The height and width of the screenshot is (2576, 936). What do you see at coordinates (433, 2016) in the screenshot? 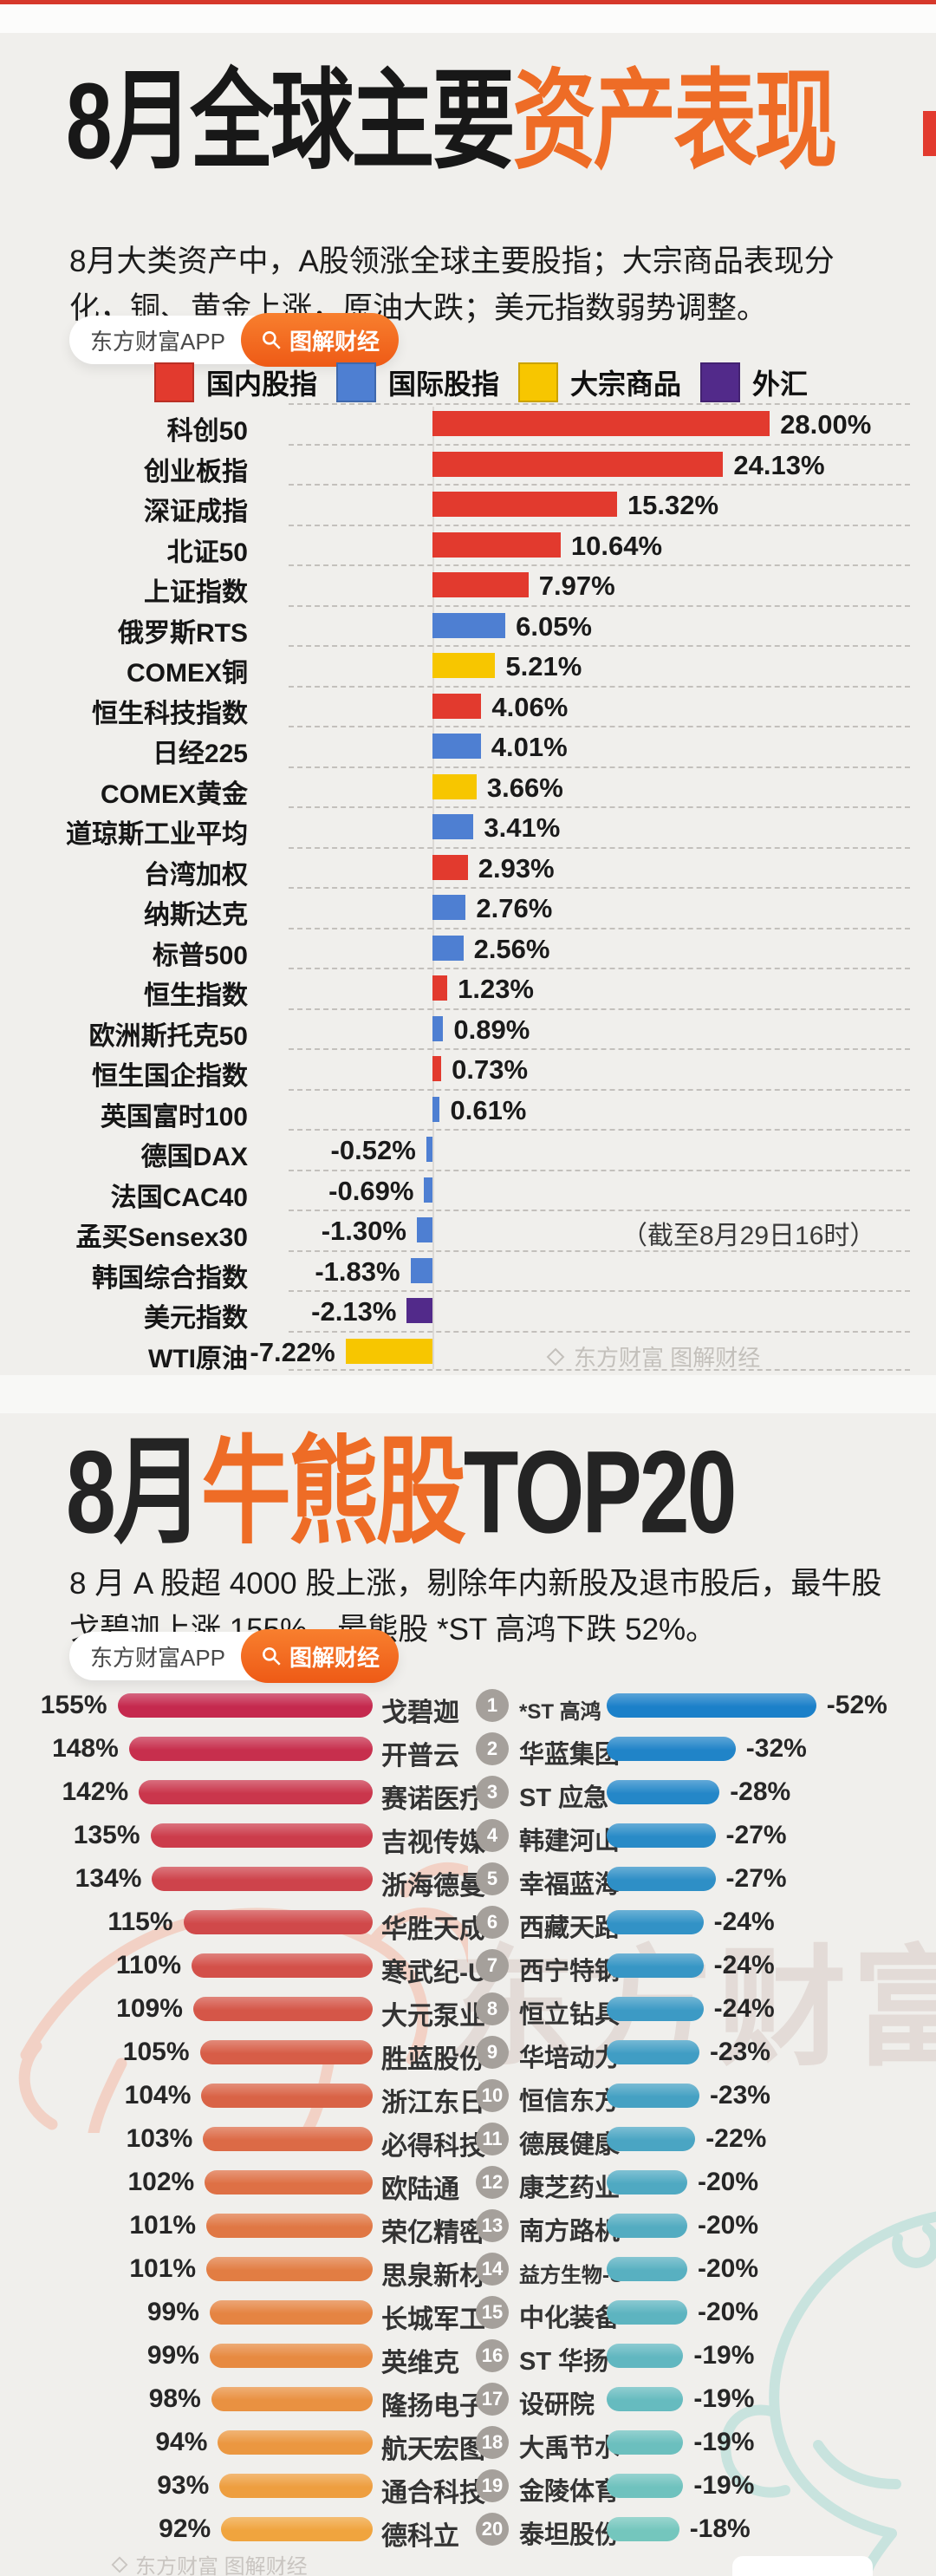
I see `gainer-name: 大元泵业` at bounding box center [433, 2016].